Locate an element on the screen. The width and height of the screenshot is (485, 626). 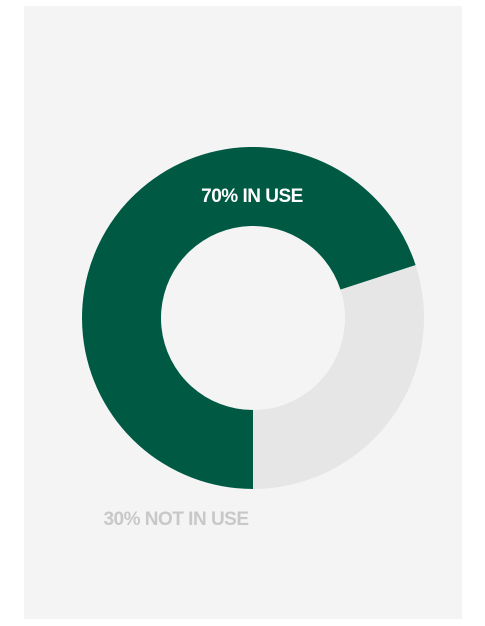
slice-not-in-use is located at coordinates (338, 377).